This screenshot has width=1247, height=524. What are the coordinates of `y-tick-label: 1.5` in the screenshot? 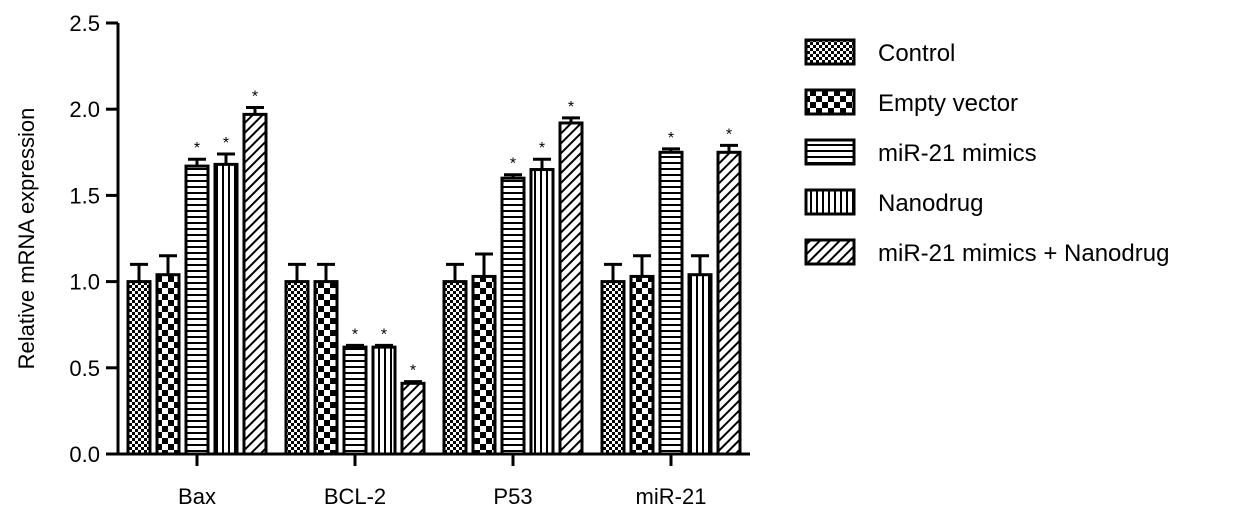 It's located at (84, 195).